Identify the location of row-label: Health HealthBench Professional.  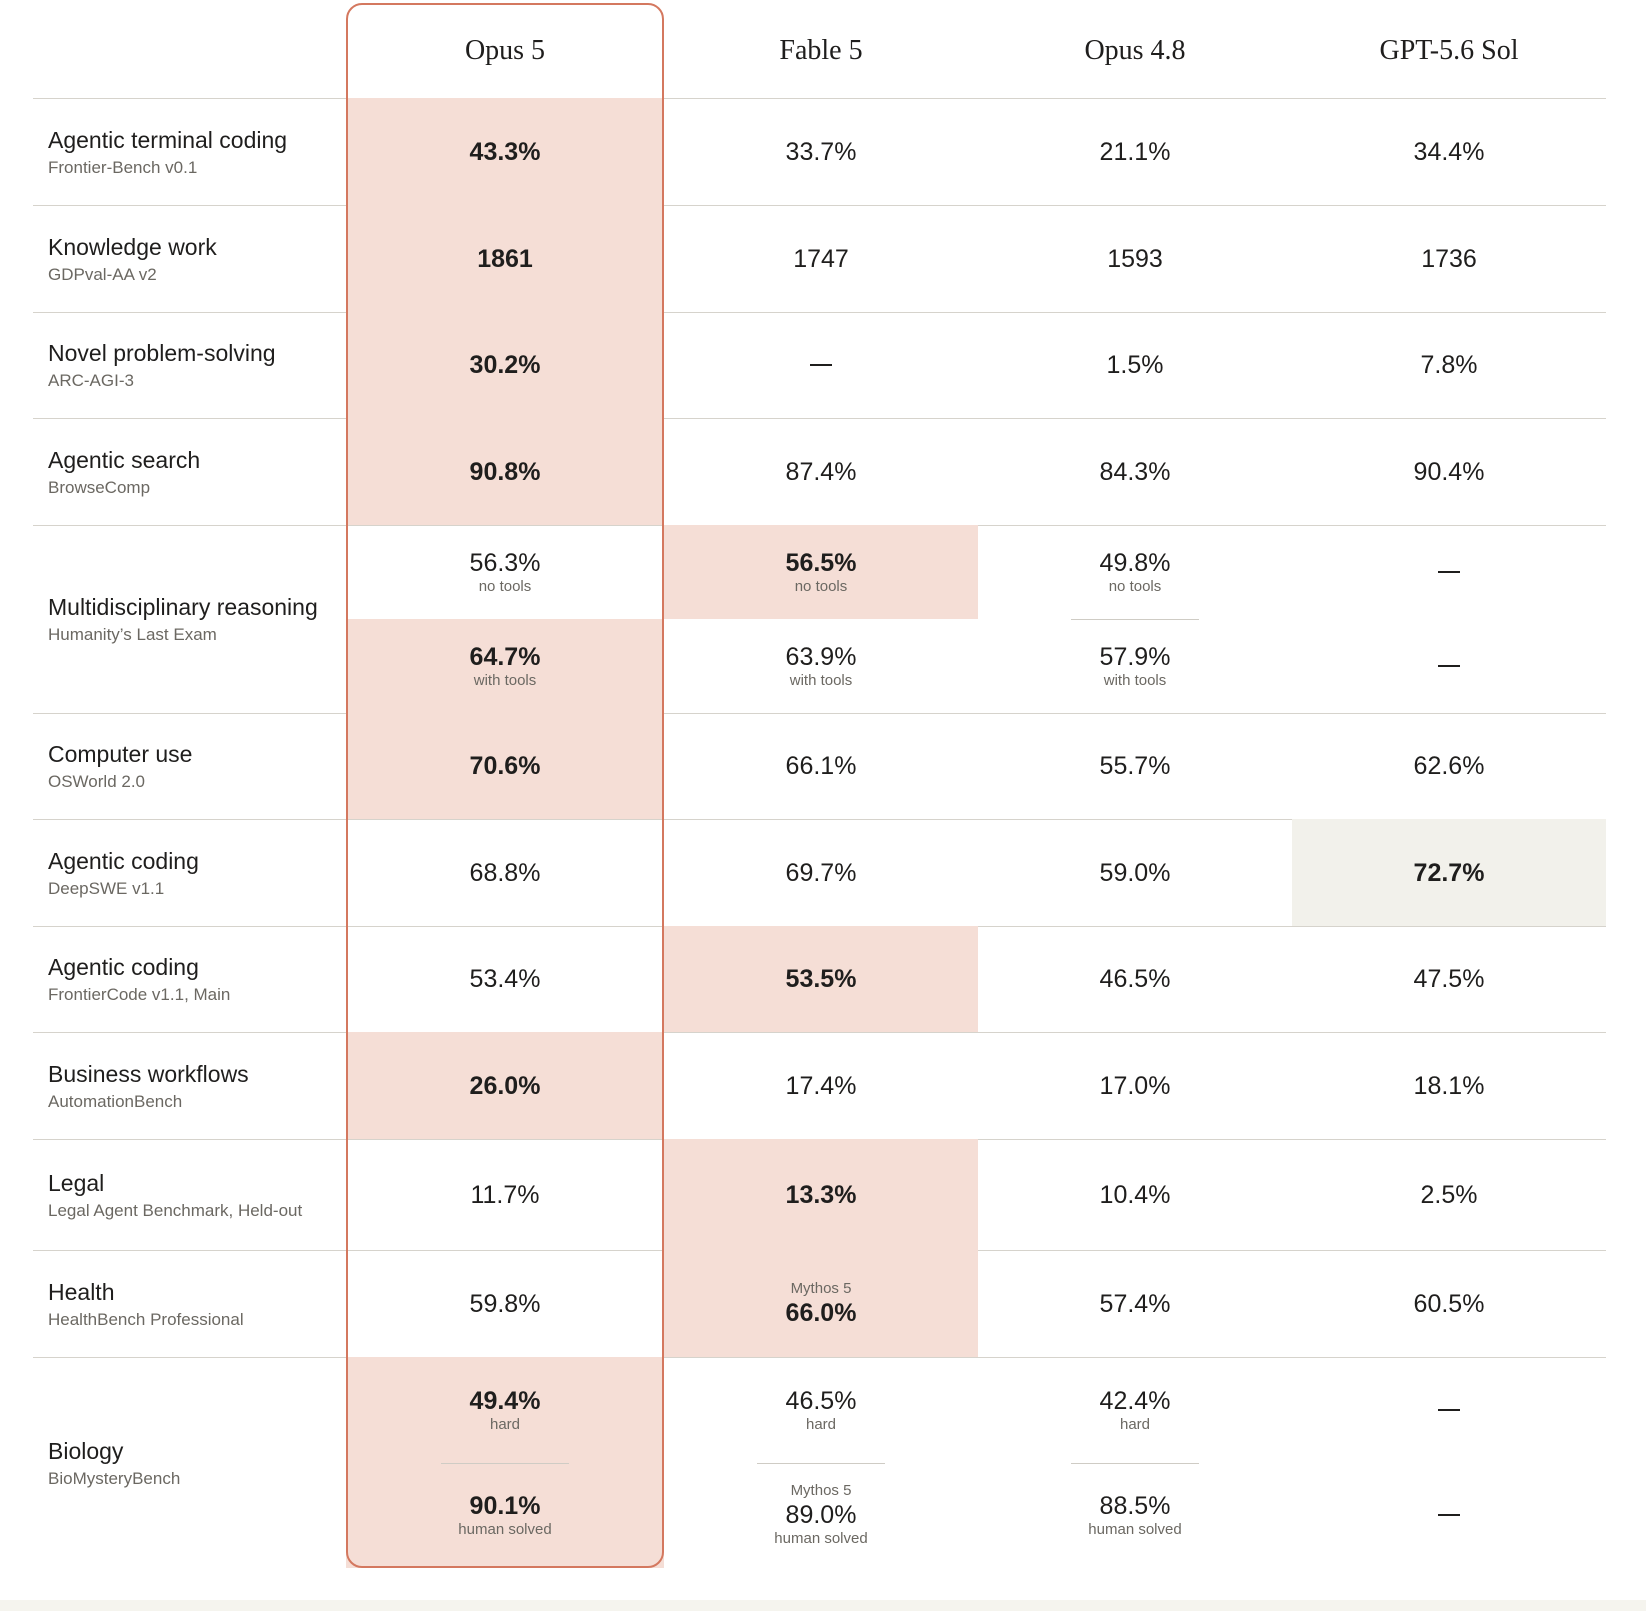
(183, 1303).